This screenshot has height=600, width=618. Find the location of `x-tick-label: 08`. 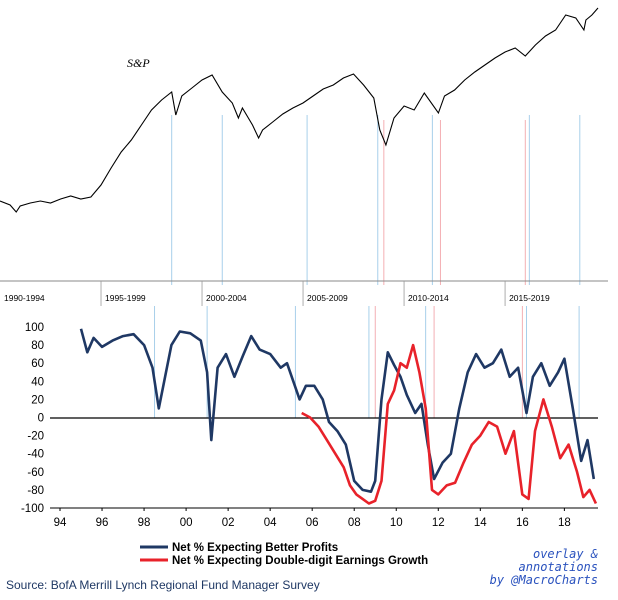

x-tick-label: 08 is located at coordinates (354, 523).